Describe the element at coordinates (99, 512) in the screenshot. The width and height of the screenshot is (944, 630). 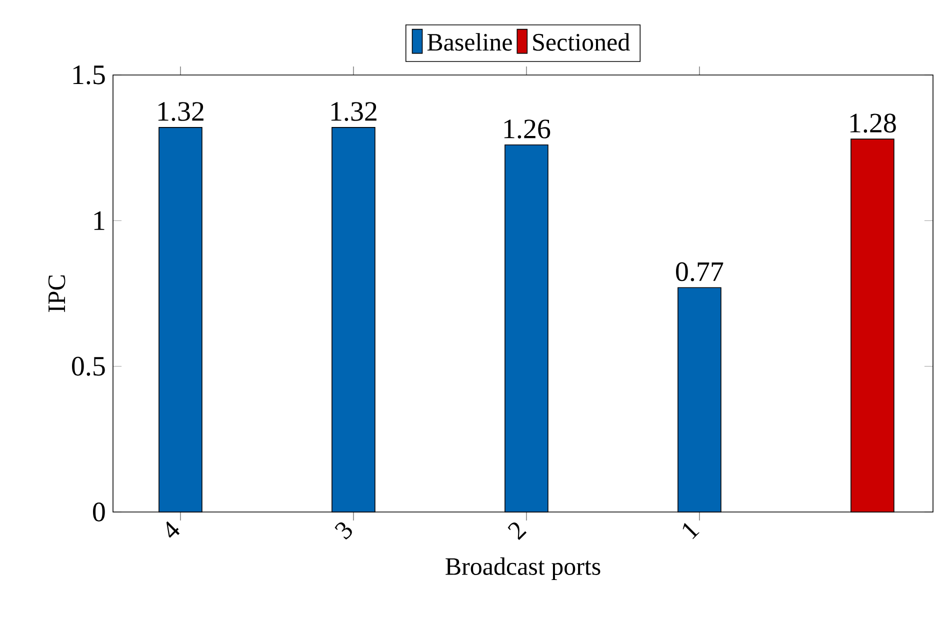
I see `y-tick-label: 0` at that location.